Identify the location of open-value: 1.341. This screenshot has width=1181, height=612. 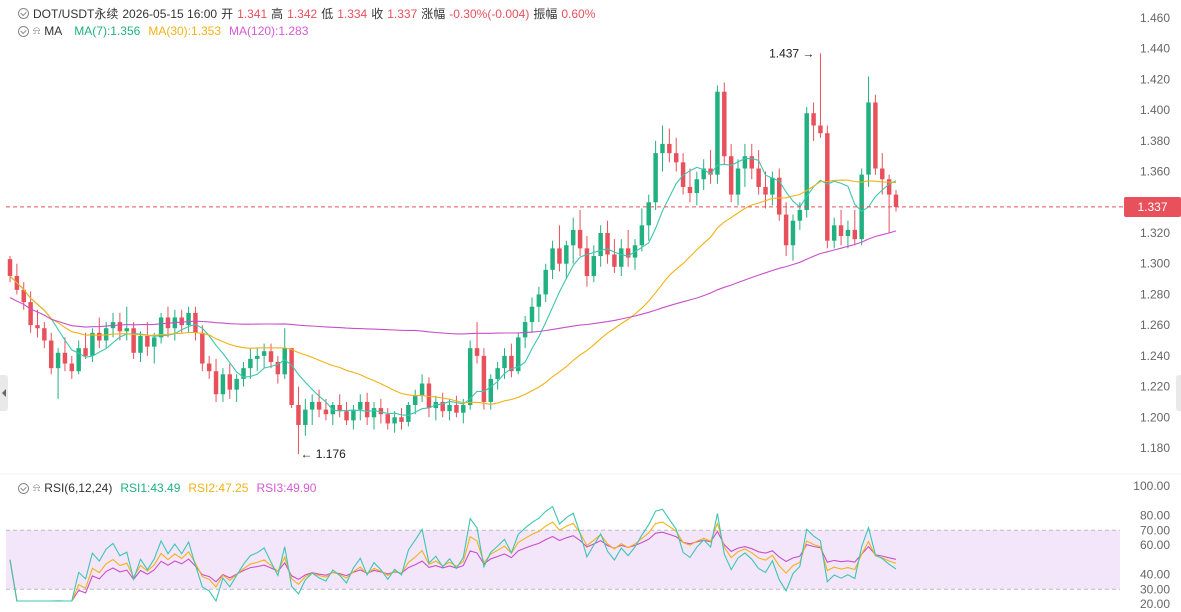
(252, 13).